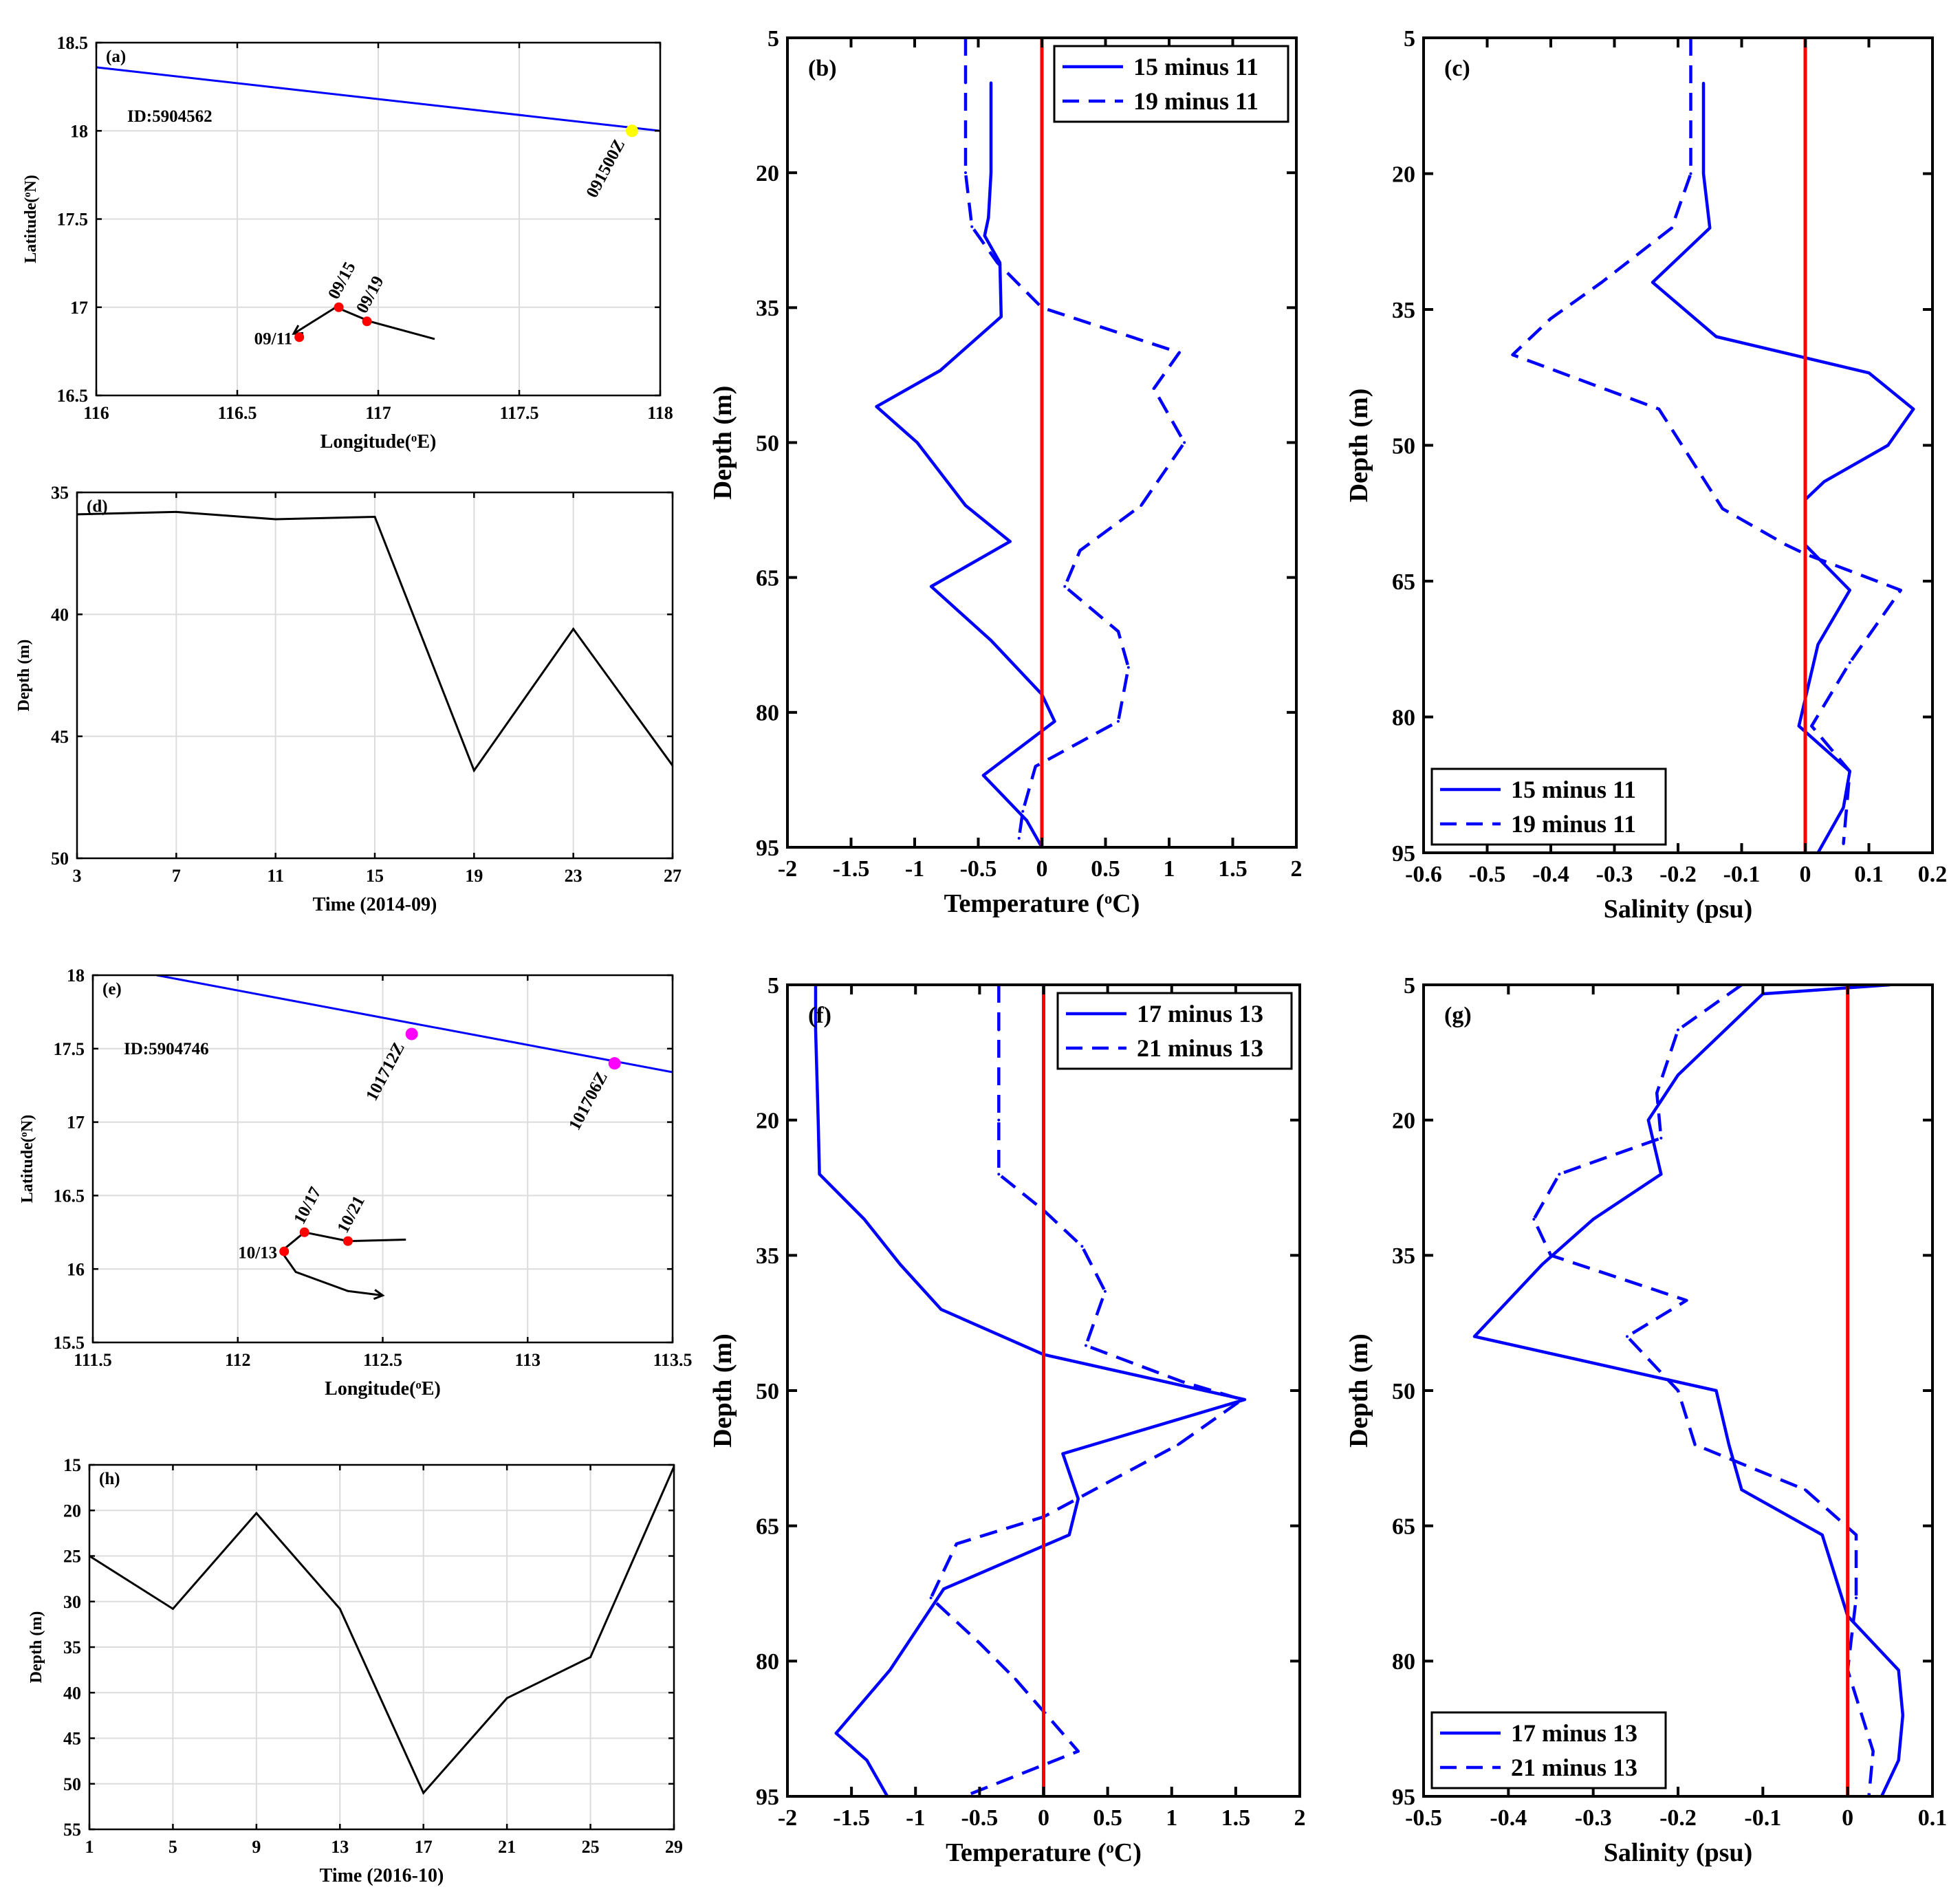 Image resolution: width=1960 pixels, height=1894 pixels. I want to click on panel-tag: (e), so click(112, 990).